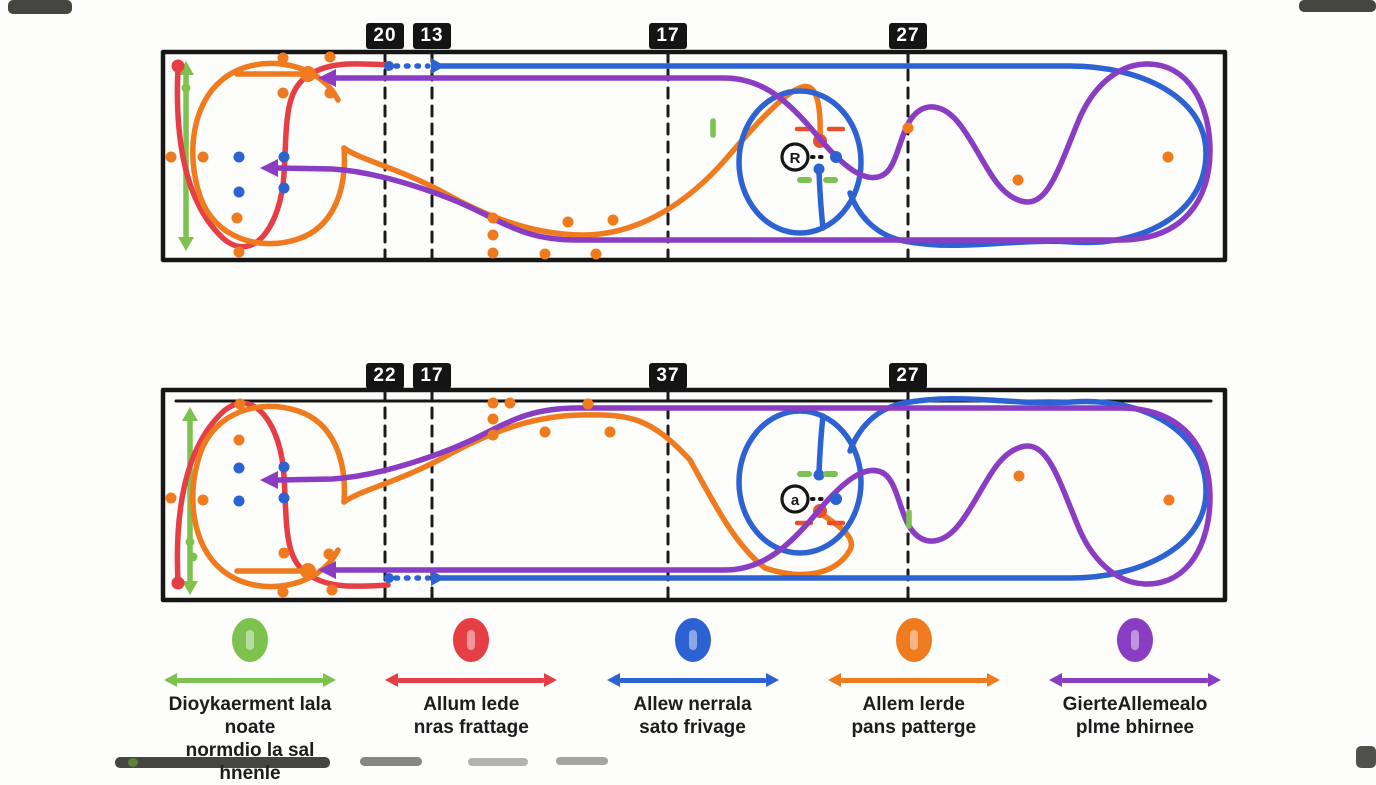 The height and width of the screenshot is (785, 1376). Describe the element at coordinates (668, 376) in the screenshot. I see `section-number-badge: 37` at that location.